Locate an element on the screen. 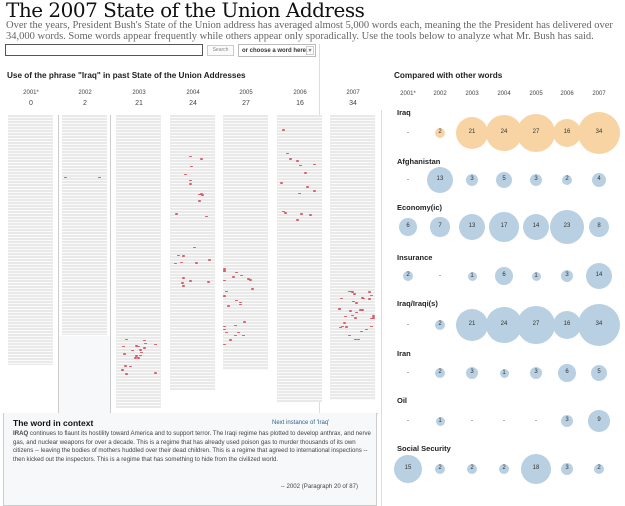 The width and height of the screenshot is (625, 506). chevron-down-icon: ▾ is located at coordinates (310, 50).